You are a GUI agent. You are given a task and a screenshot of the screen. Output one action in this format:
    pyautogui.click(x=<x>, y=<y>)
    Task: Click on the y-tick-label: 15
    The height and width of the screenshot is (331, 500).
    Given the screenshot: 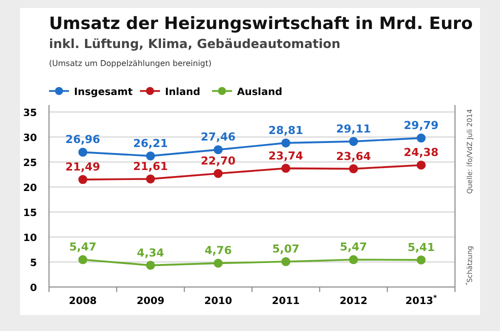 What is the action you would take?
    pyautogui.click(x=30, y=213)
    